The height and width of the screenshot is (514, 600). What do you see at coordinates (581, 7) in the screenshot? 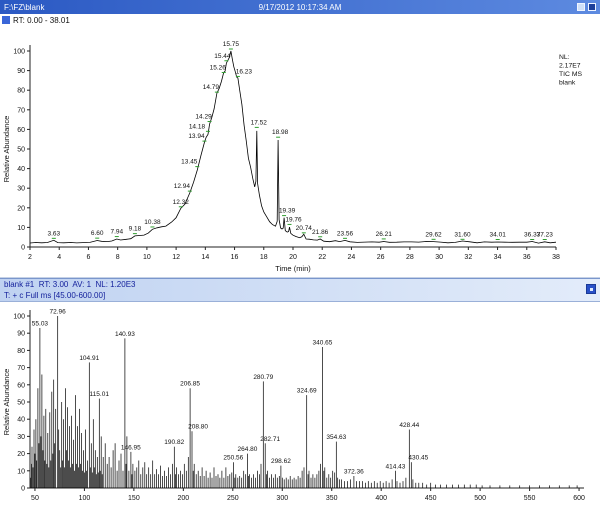
I see `window-layout-icon` at bounding box center [581, 7].